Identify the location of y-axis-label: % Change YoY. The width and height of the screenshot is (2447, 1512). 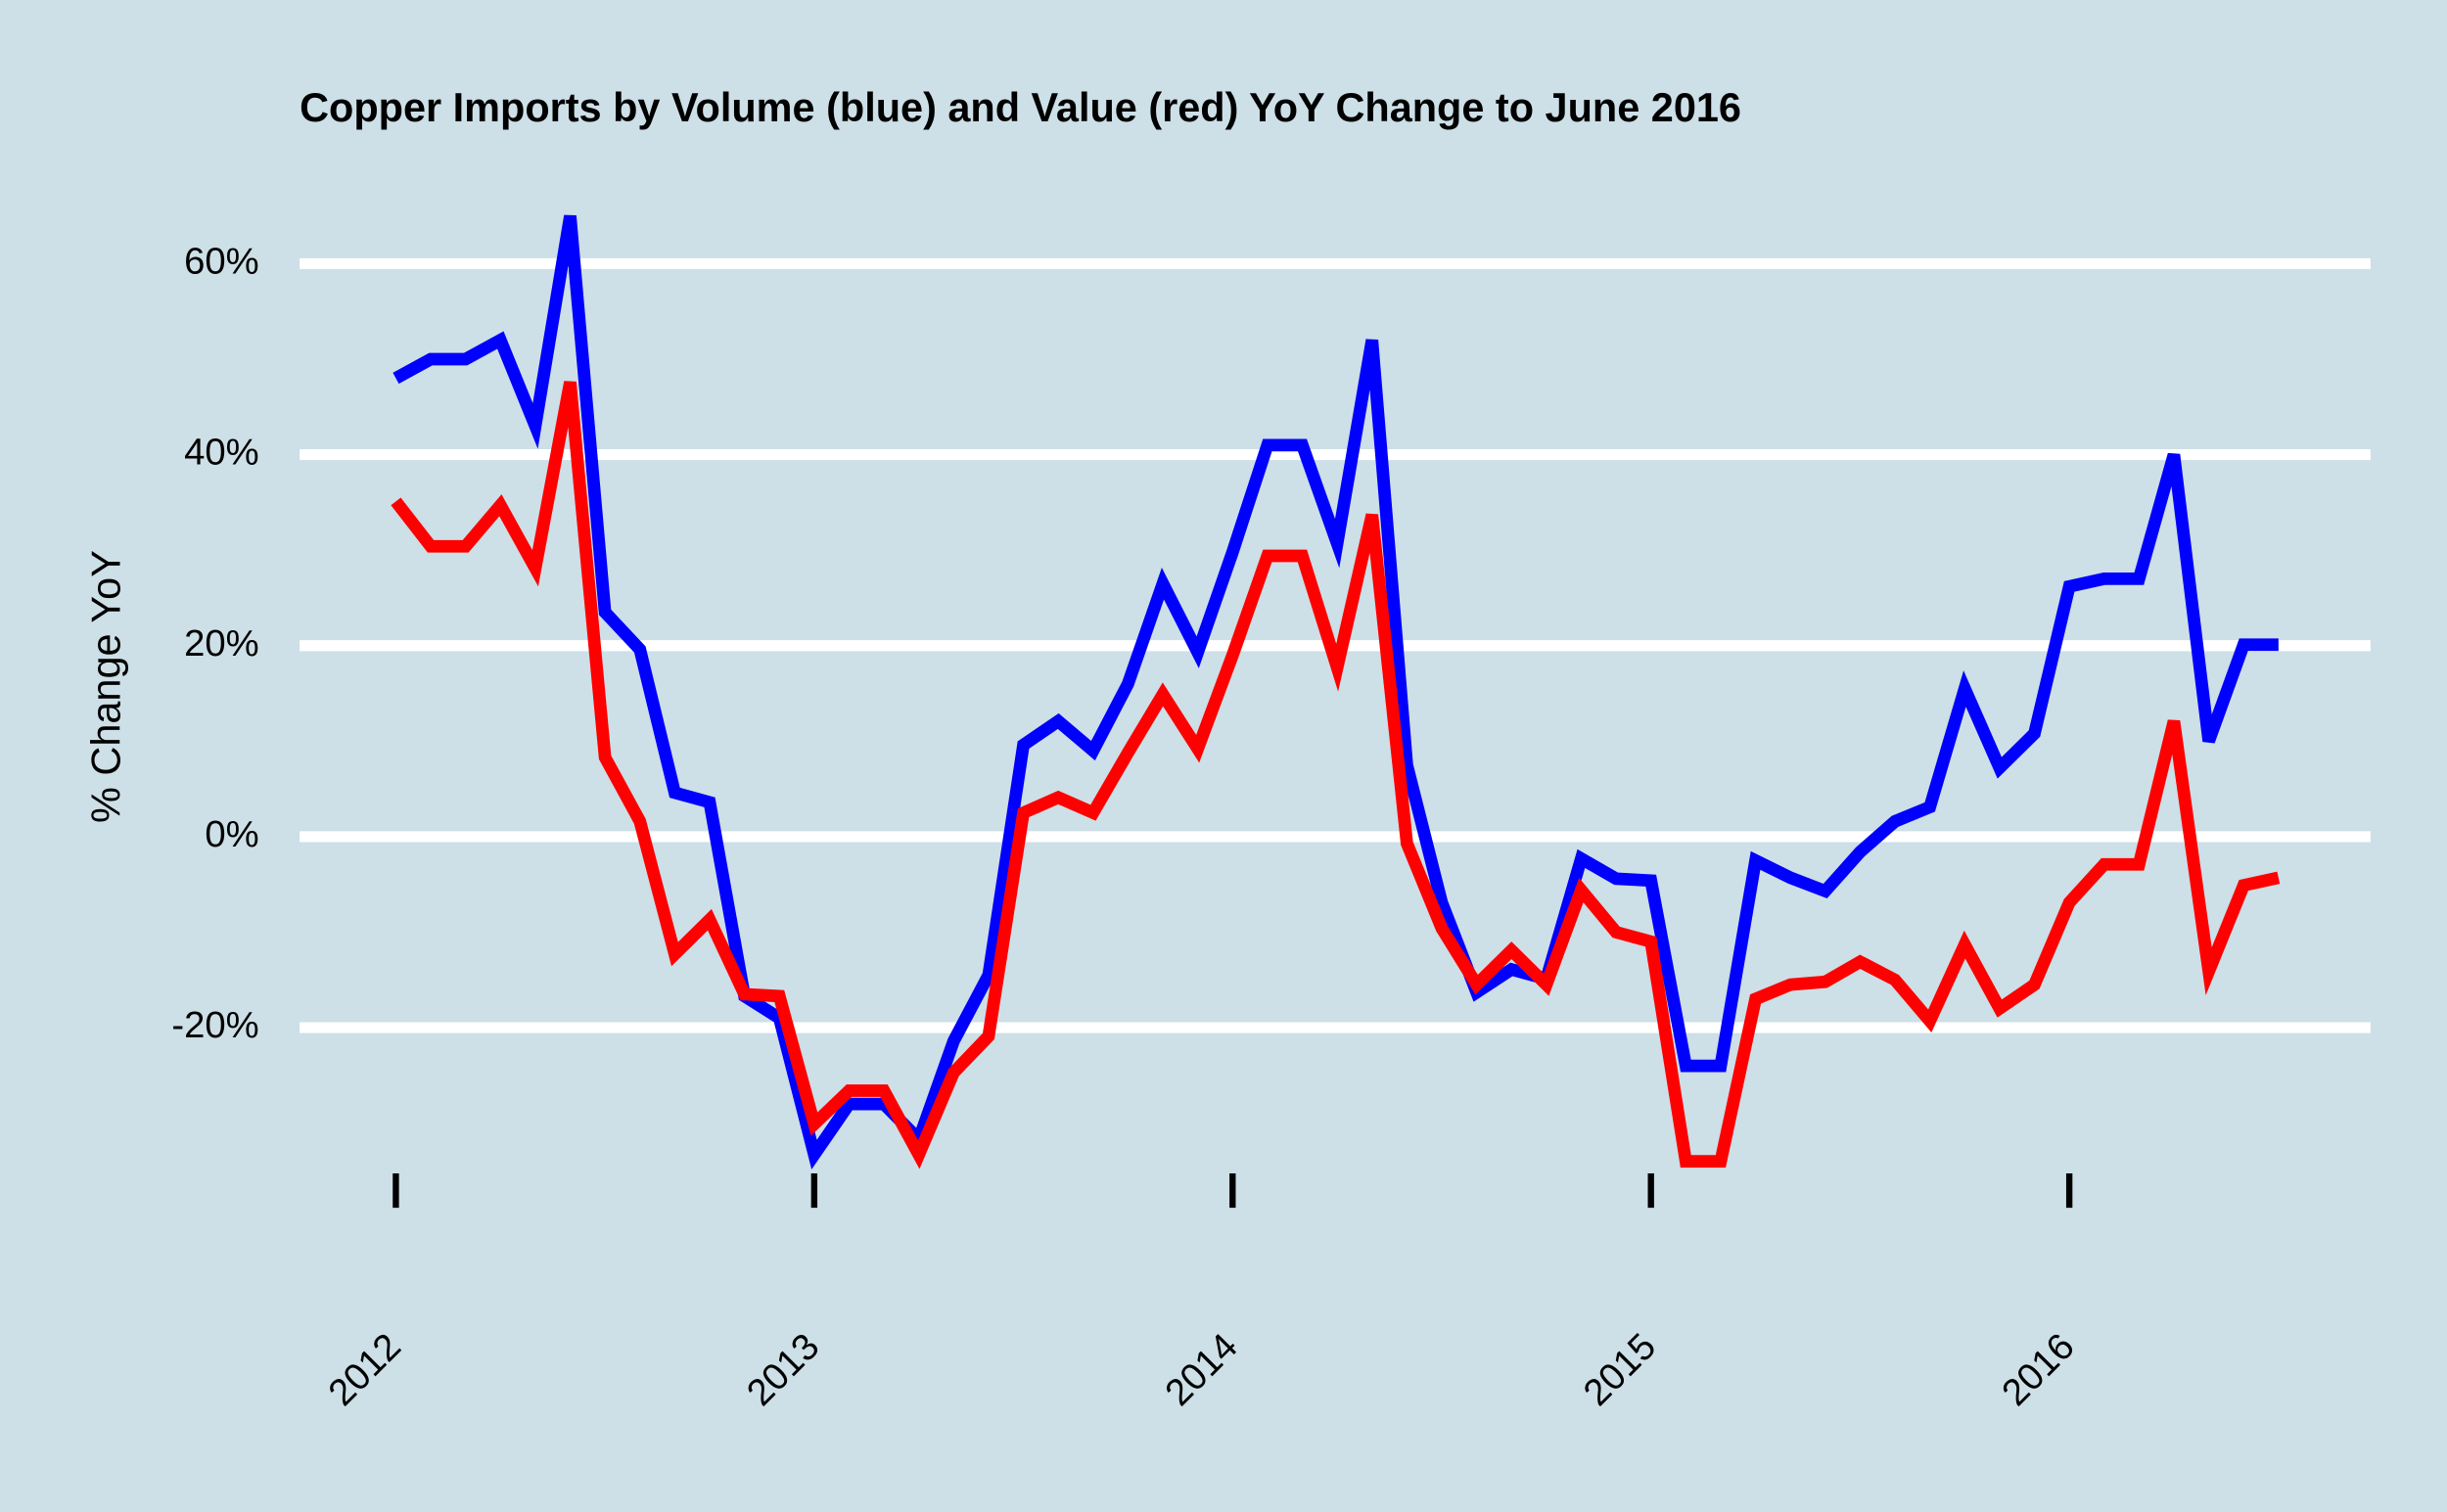
(106, 686).